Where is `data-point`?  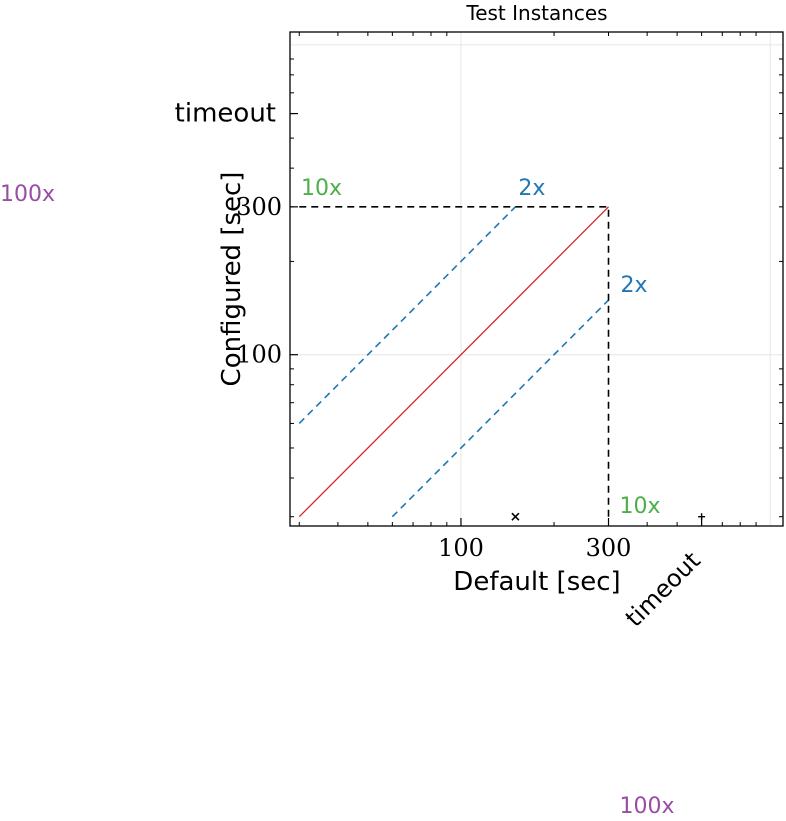
data-point is located at coordinates (515, 516).